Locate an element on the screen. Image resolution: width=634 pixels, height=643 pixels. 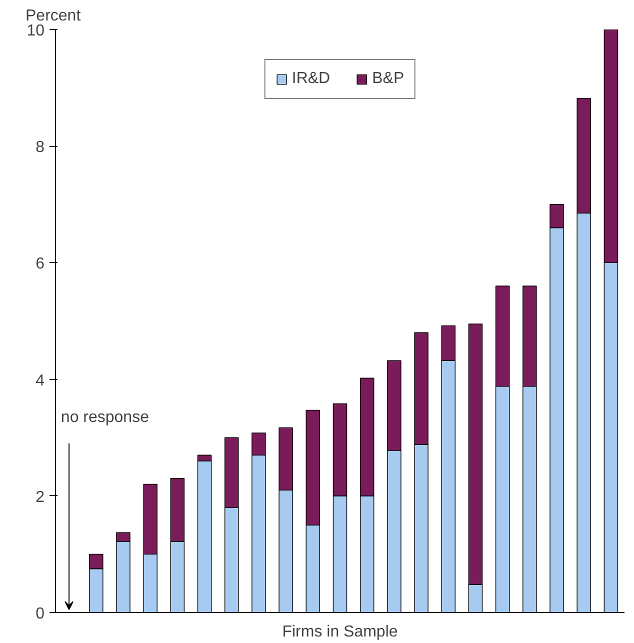
y-axis-title: Percent is located at coordinates (54, 16).